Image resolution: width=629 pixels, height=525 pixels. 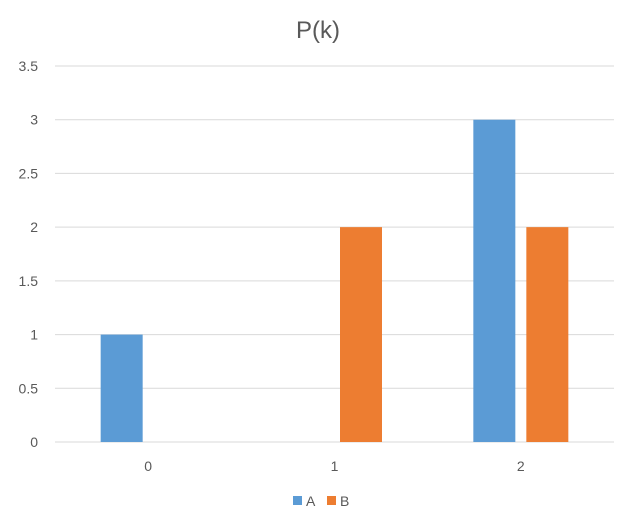 I want to click on legend-label-B: B, so click(x=344, y=501).